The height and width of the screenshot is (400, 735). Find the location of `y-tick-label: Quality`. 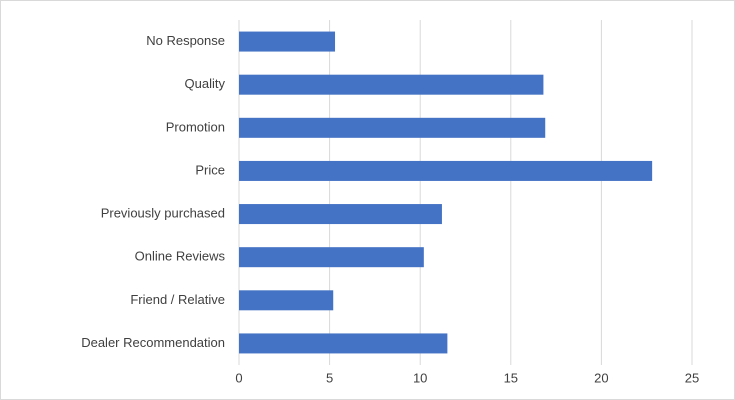

y-tick-label: Quality is located at coordinates (205, 83).